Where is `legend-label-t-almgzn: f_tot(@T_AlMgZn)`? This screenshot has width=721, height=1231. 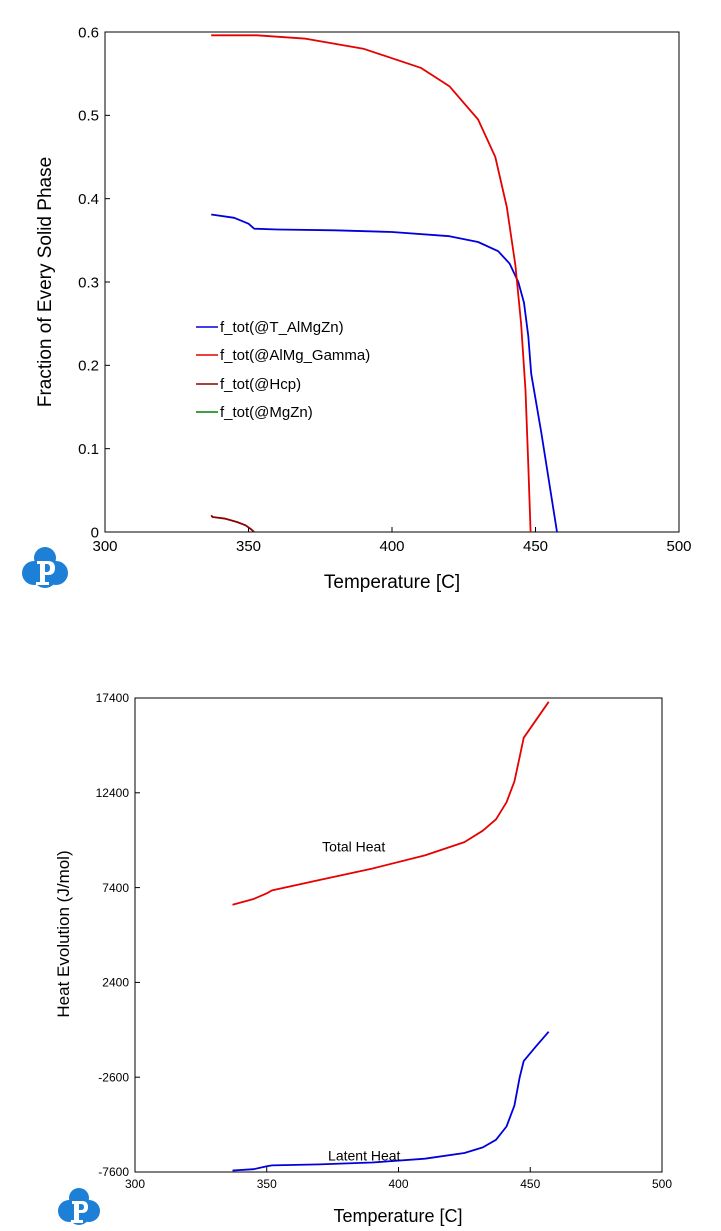
legend-label-t-almgzn: f_tot(@T_AlMgZn) is located at coordinates (282, 327).